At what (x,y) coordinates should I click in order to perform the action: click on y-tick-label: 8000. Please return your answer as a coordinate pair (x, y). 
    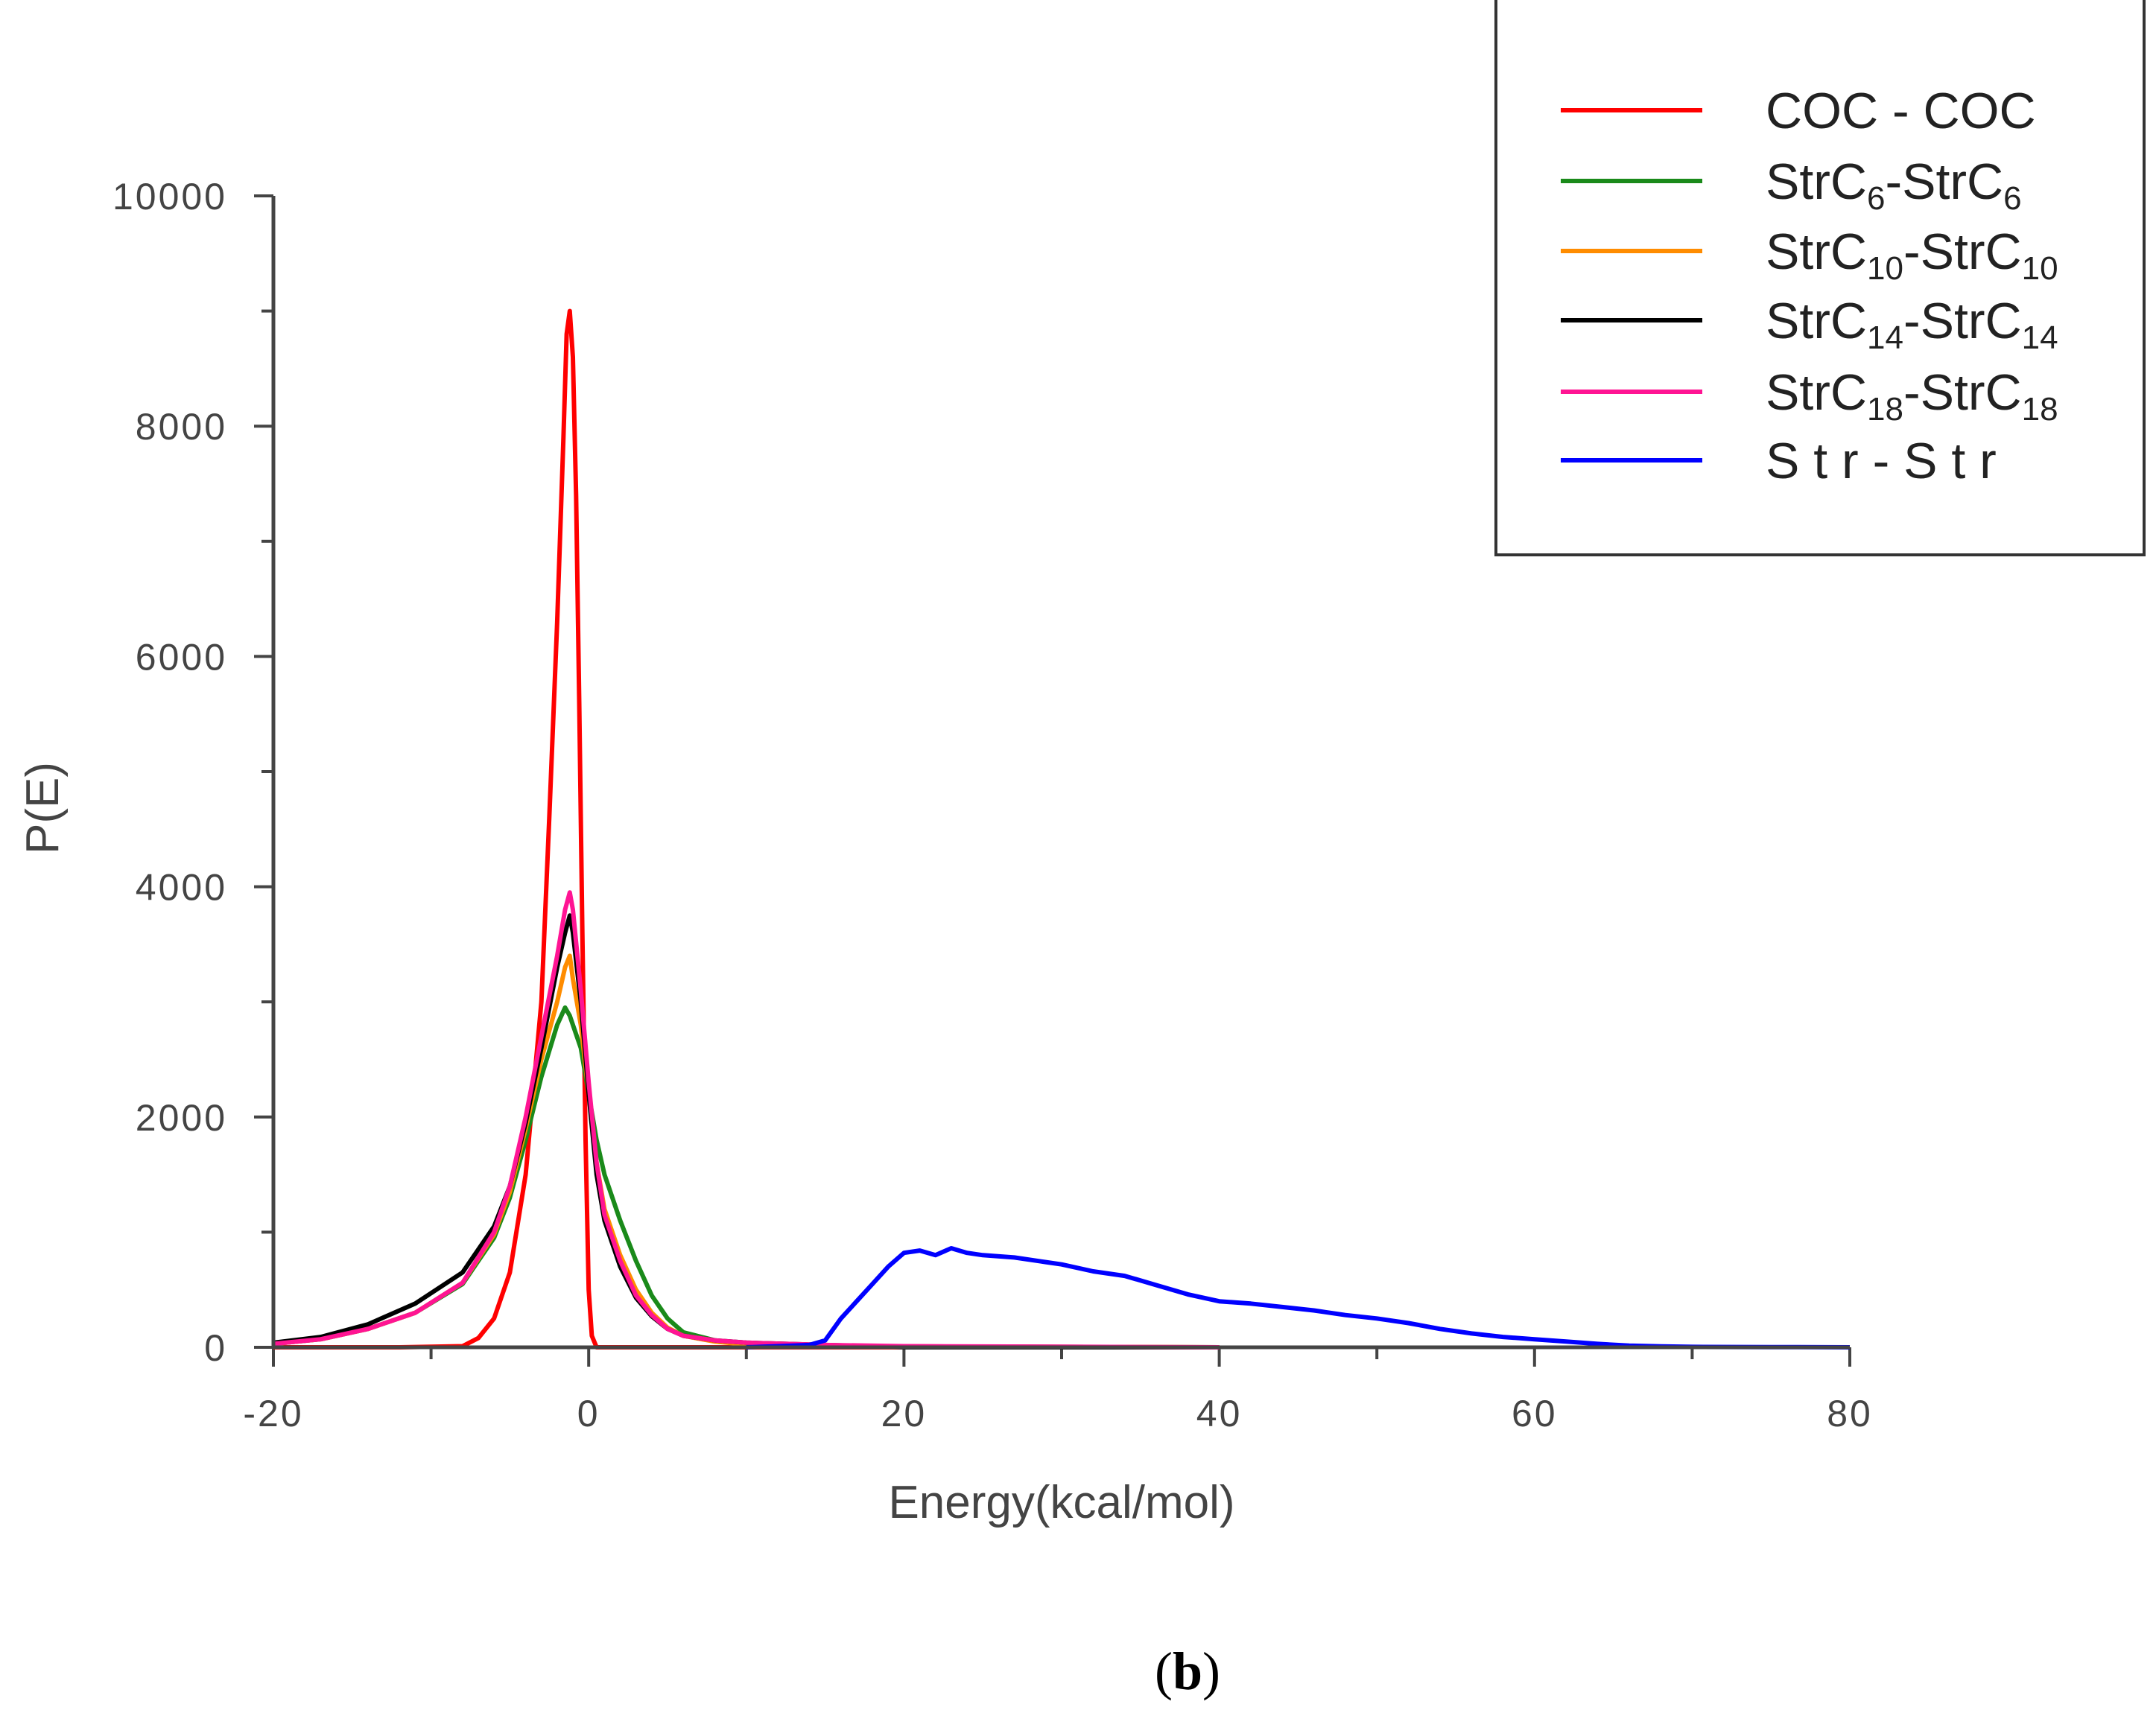
    Looking at the image, I should click on (181, 427).